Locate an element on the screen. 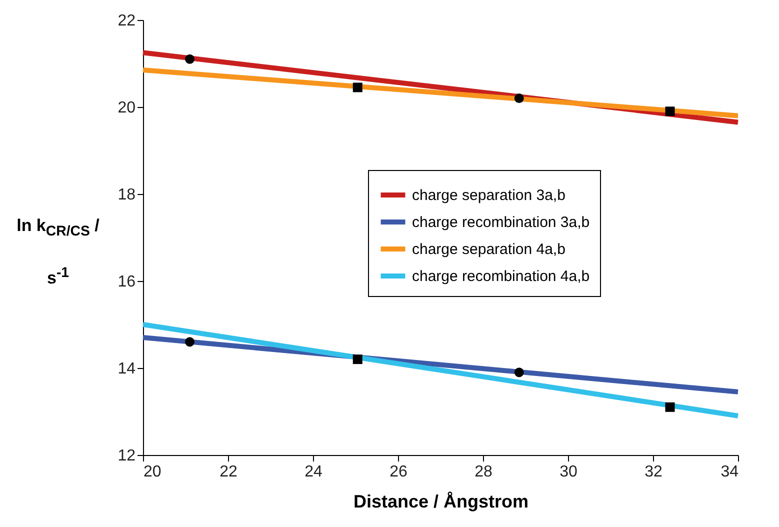 The image size is (779, 527). x-tick-label: 26 is located at coordinates (399, 472).